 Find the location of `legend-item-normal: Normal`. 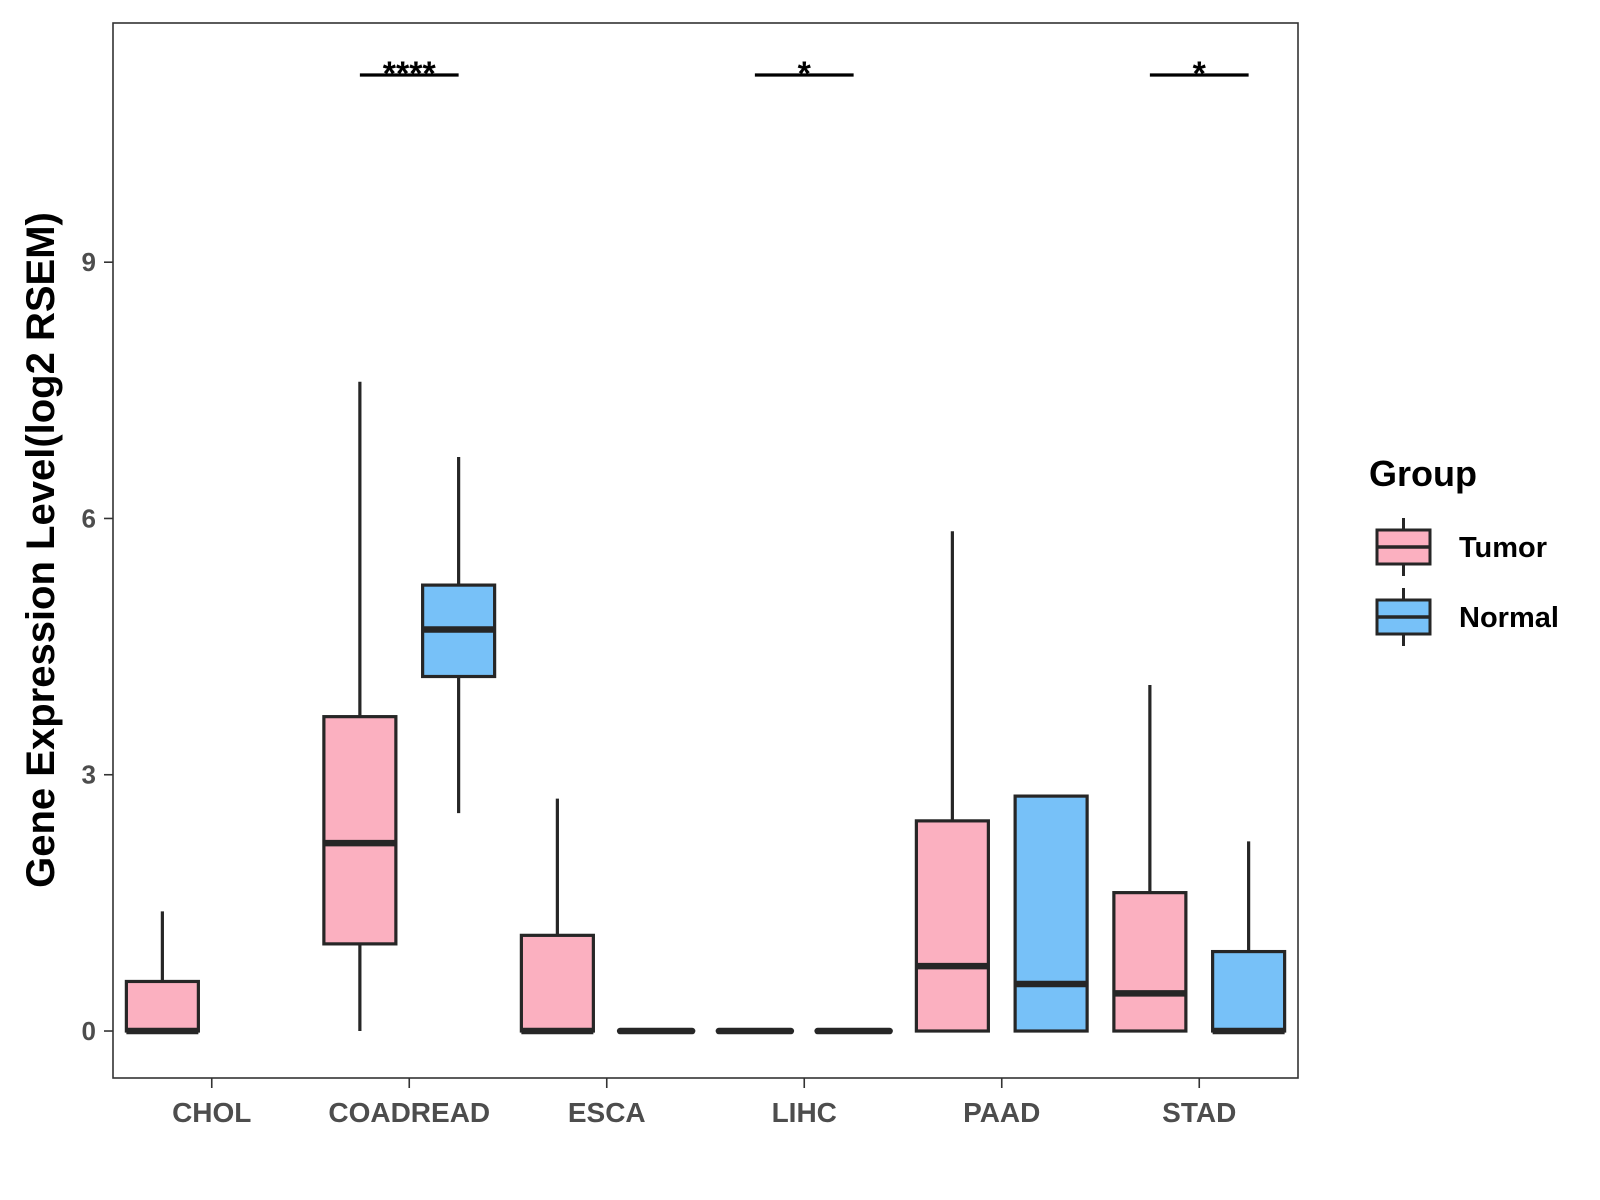

legend-item-normal: Normal is located at coordinates (1467, 617).